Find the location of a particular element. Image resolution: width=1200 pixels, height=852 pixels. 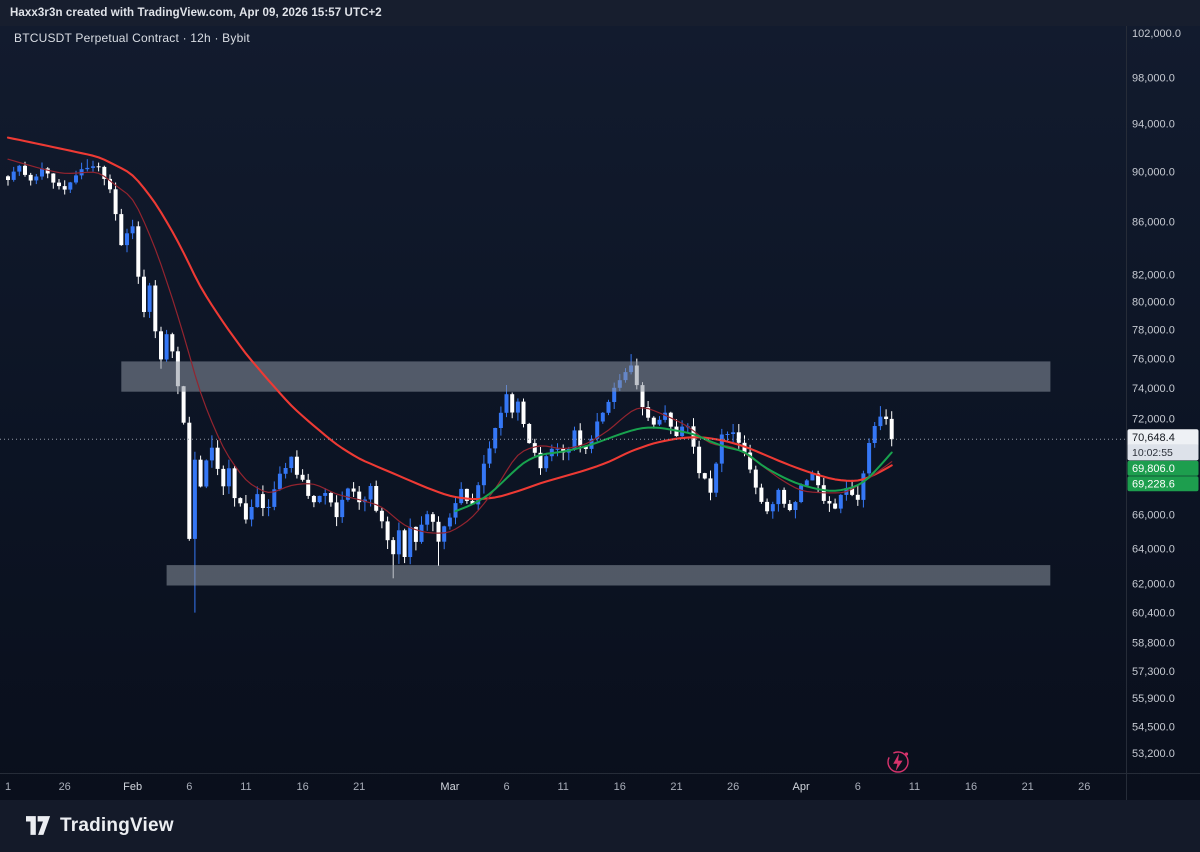

ma-price-label-0: 69,806.0 is located at coordinates (1163, 468).